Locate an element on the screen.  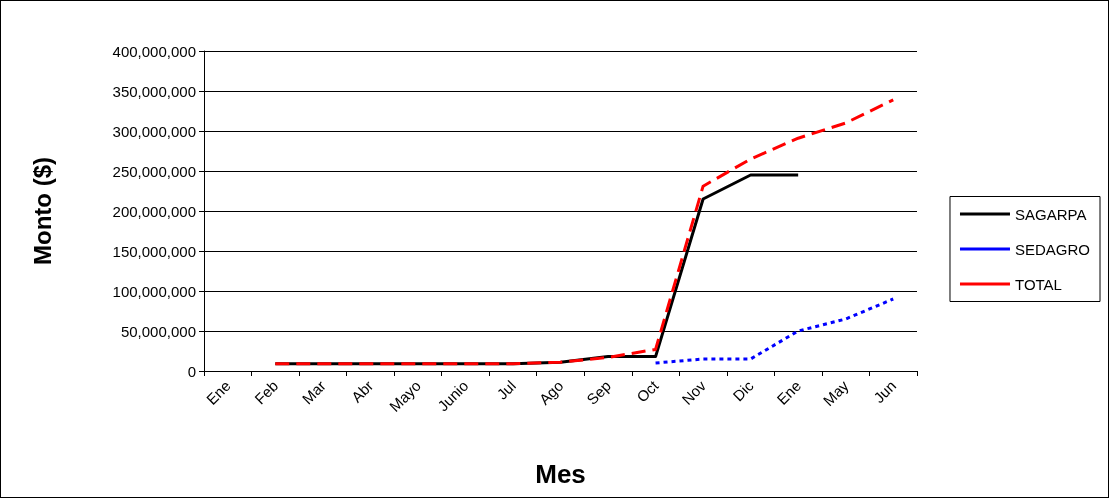
y-tick-label: 250,000,000 is located at coordinates (154, 171).